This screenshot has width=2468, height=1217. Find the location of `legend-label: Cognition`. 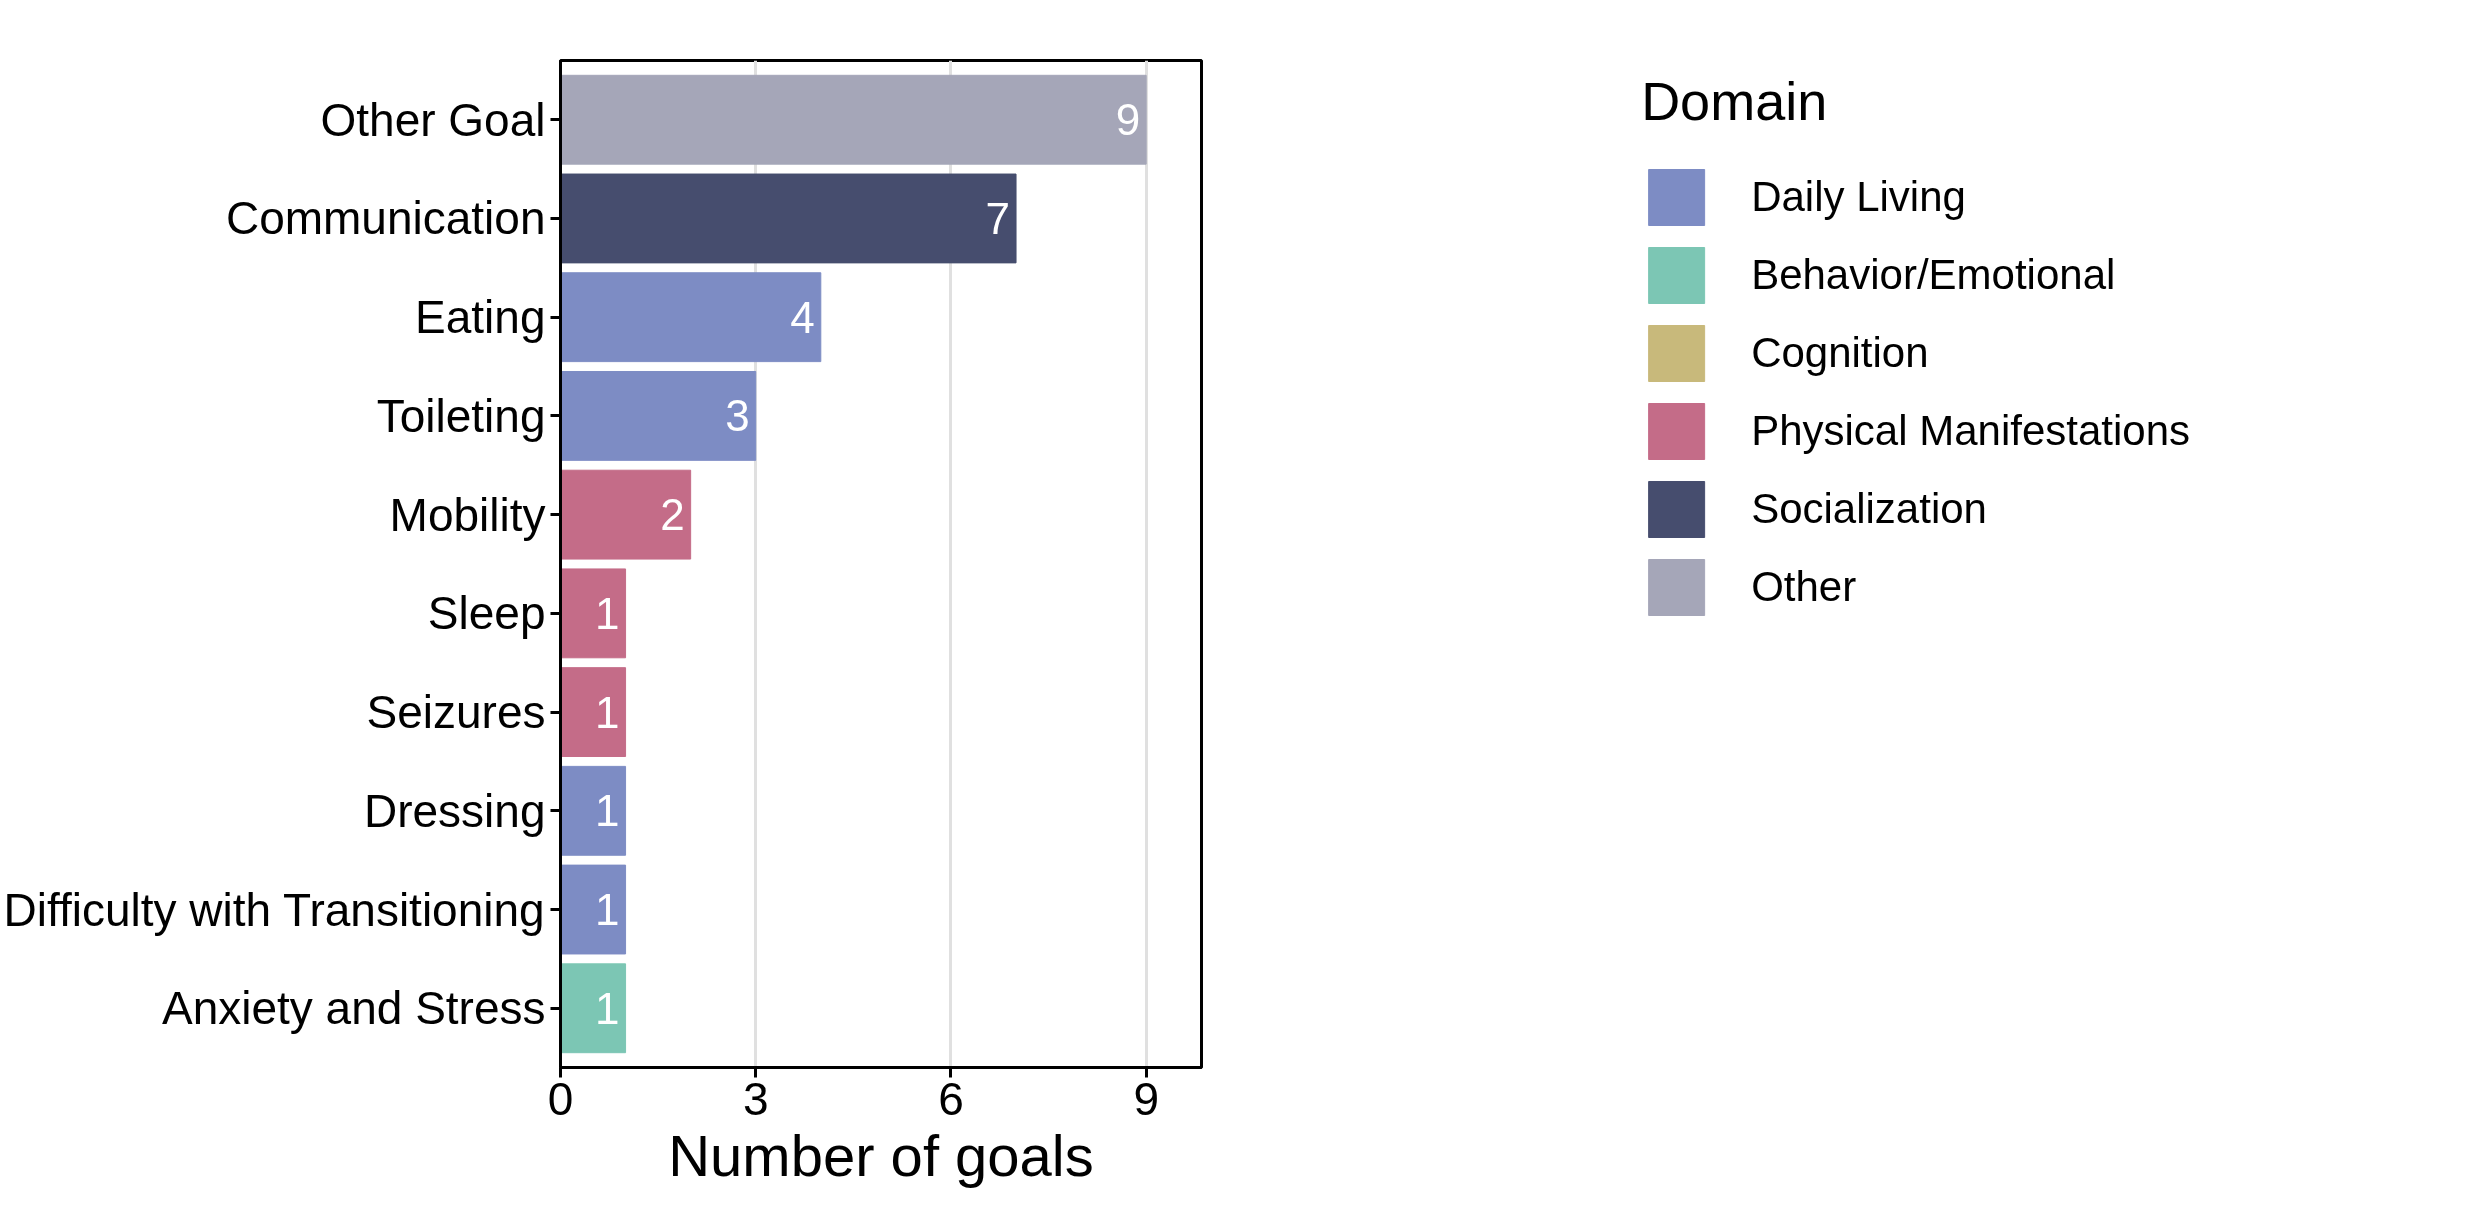

legend-label: Cognition is located at coordinates (1840, 353).